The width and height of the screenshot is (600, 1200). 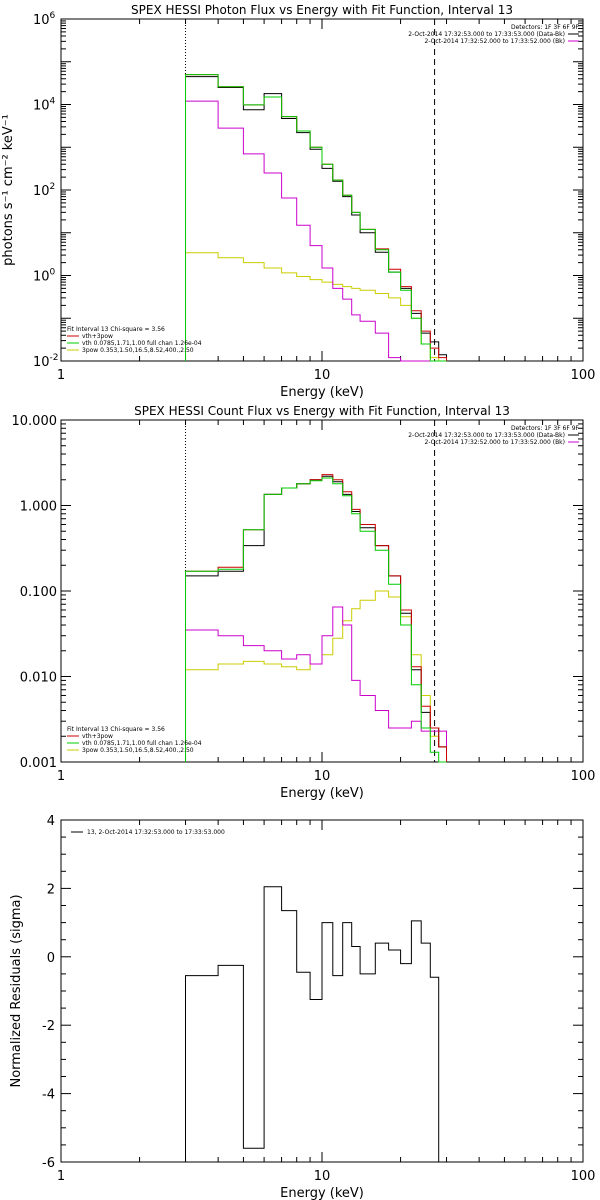 I want to click on y-tick-label: 0, so click(x=51, y=958).